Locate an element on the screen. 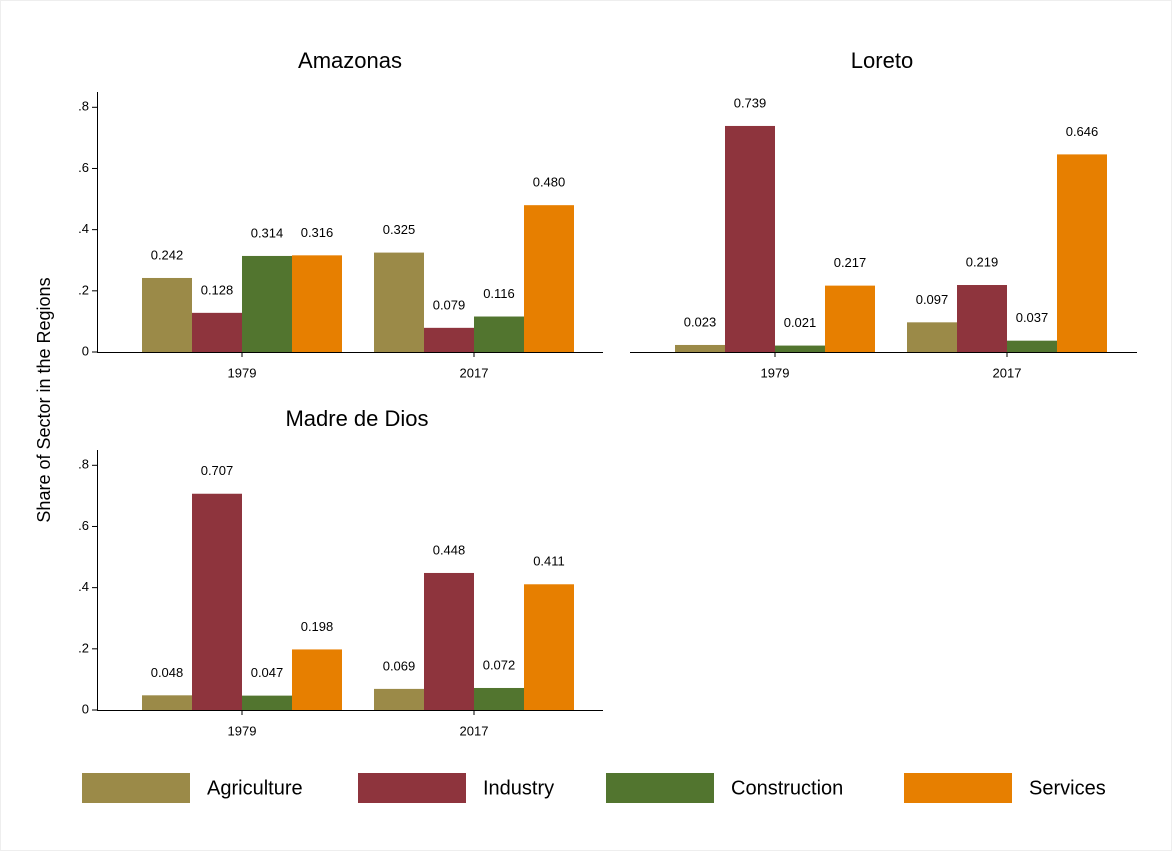 This screenshot has height=851, width=1172. legend-label: Services is located at coordinates (1067, 788).